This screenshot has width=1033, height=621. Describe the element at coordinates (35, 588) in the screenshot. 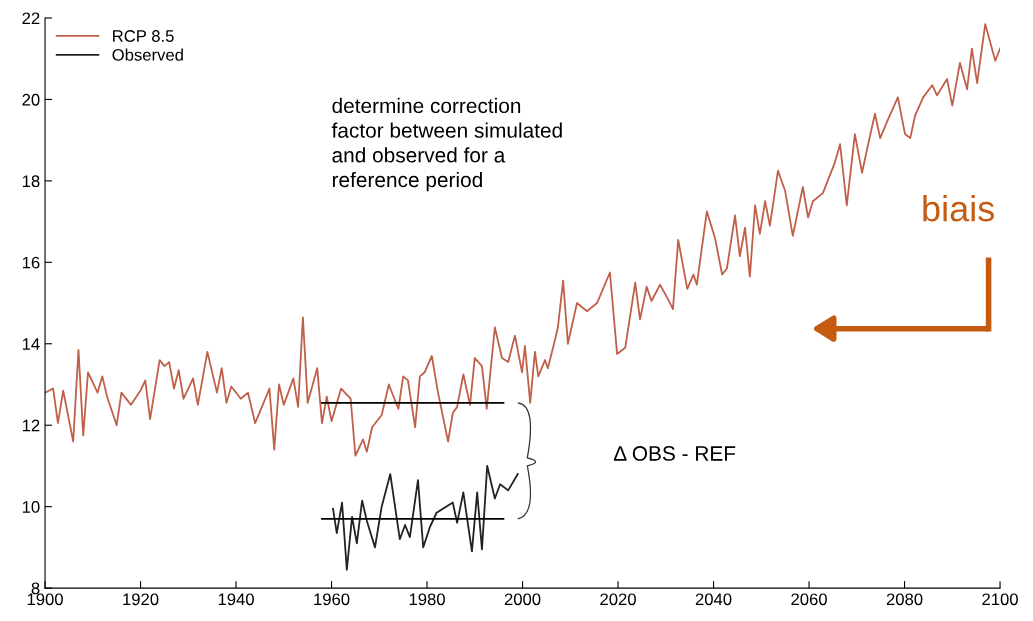

I see `y-tick-label: 8` at that location.